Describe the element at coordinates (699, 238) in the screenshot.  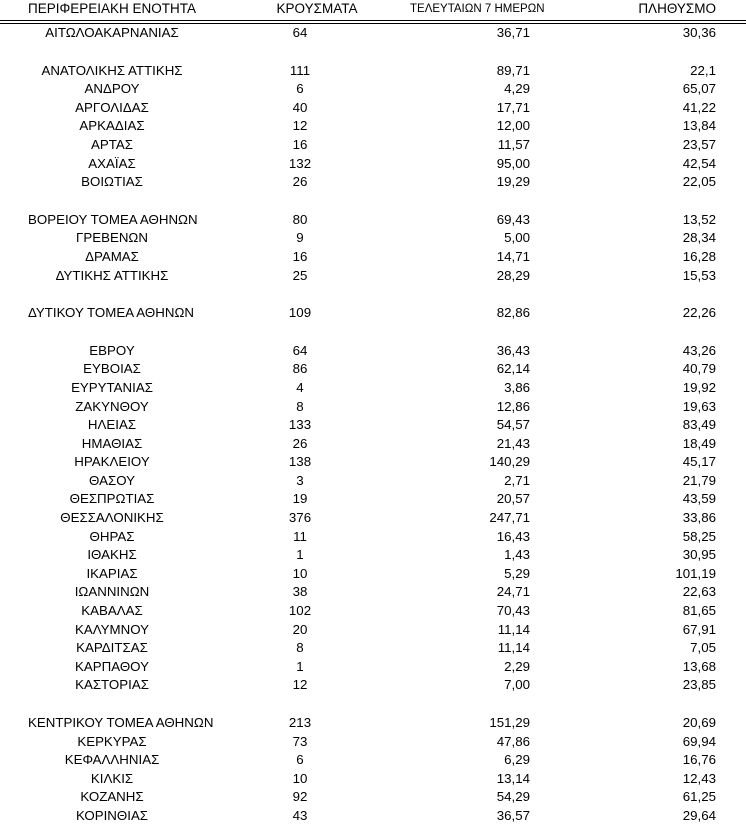
I see `cell-population: 28,34` at that location.